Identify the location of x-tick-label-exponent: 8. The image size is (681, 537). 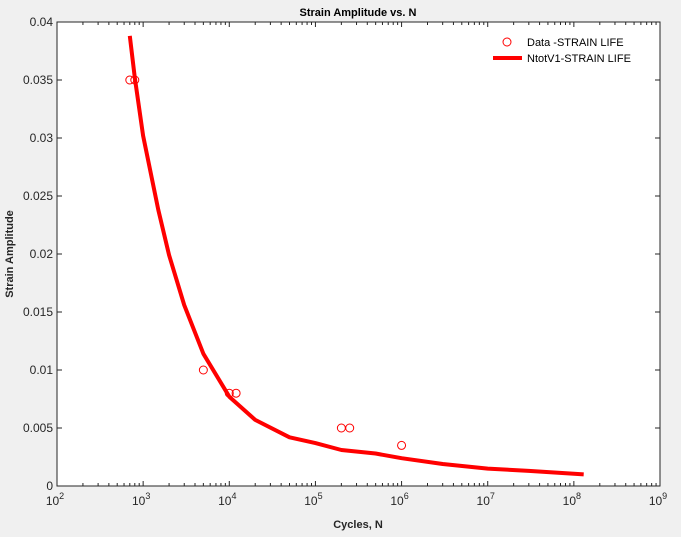
(578, 496).